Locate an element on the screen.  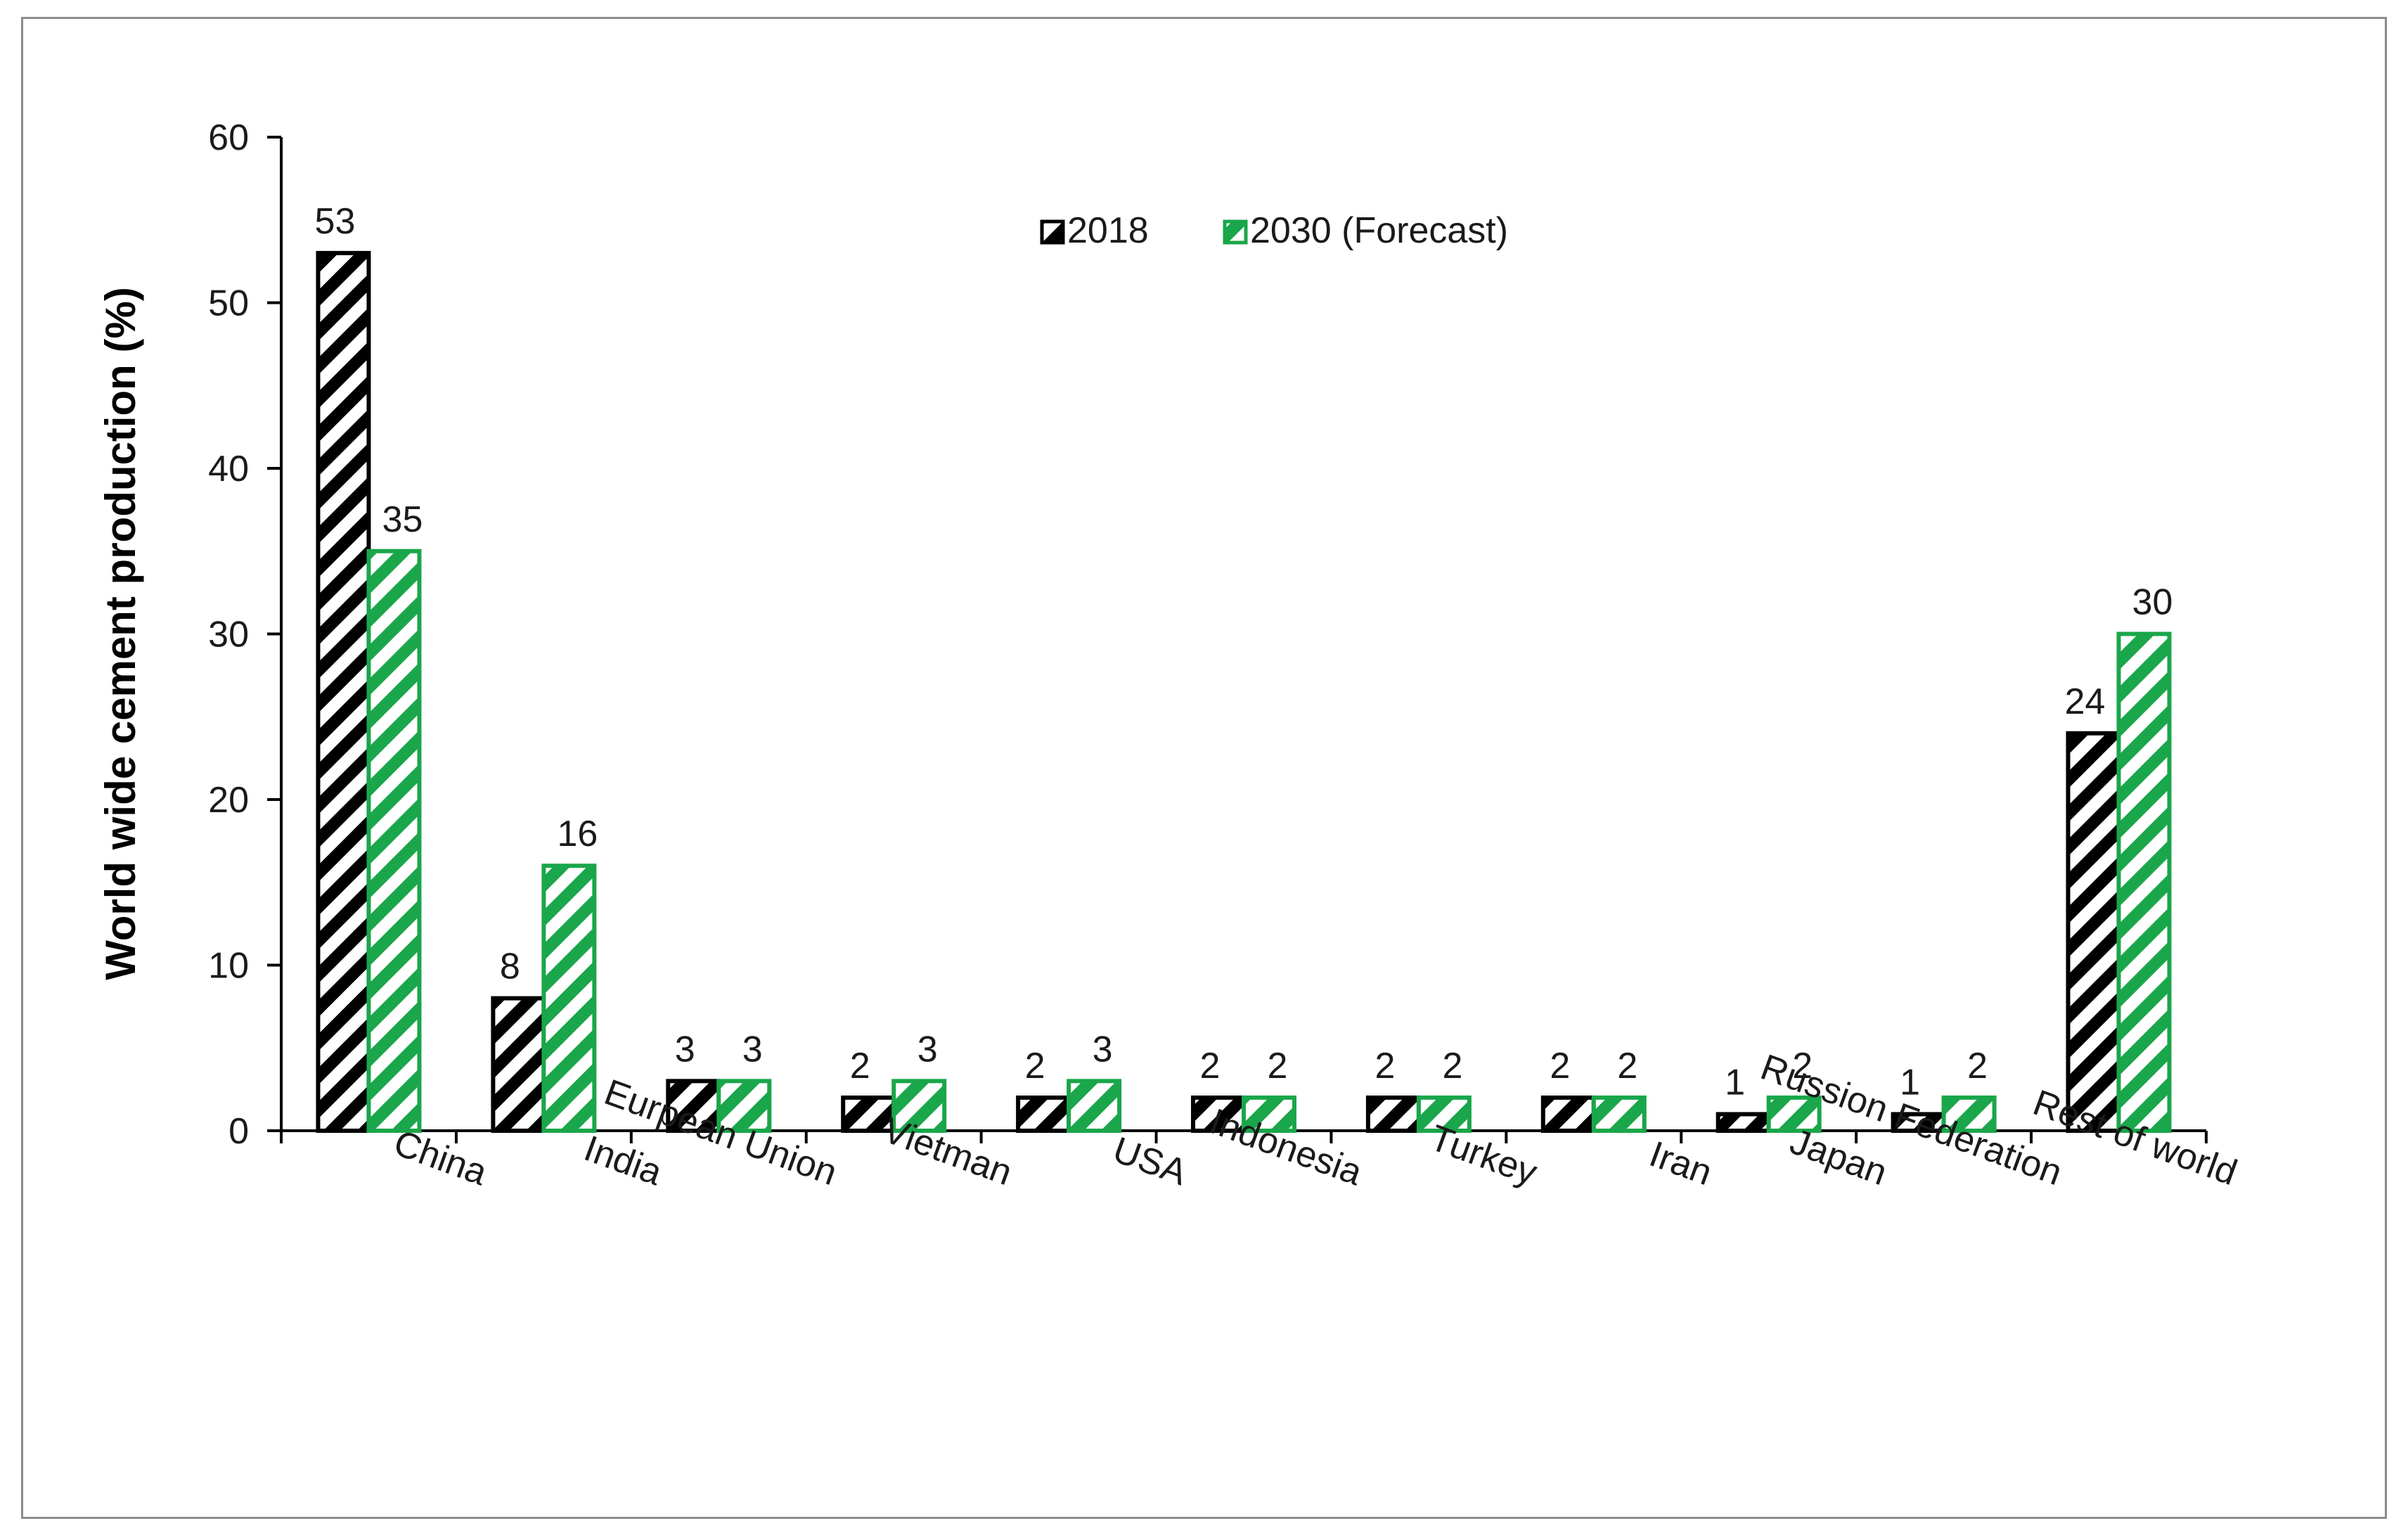
data-label: 24 is located at coordinates (2085, 701).